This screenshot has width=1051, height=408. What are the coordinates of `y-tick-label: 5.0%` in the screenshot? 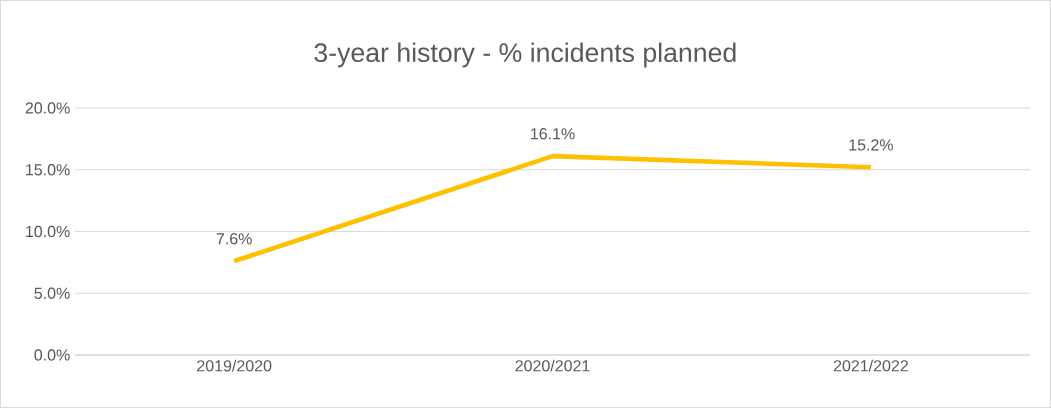 It's located at (52, 293).